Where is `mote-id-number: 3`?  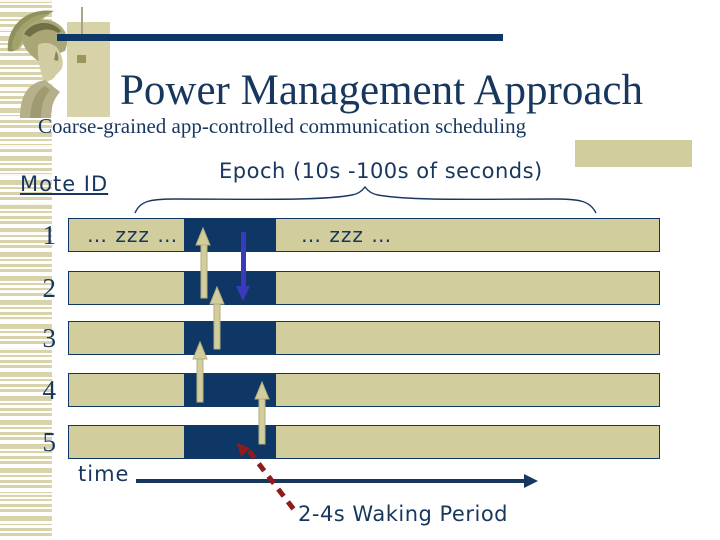
mote-id-number: 3 is located at coordinates (49, 338).